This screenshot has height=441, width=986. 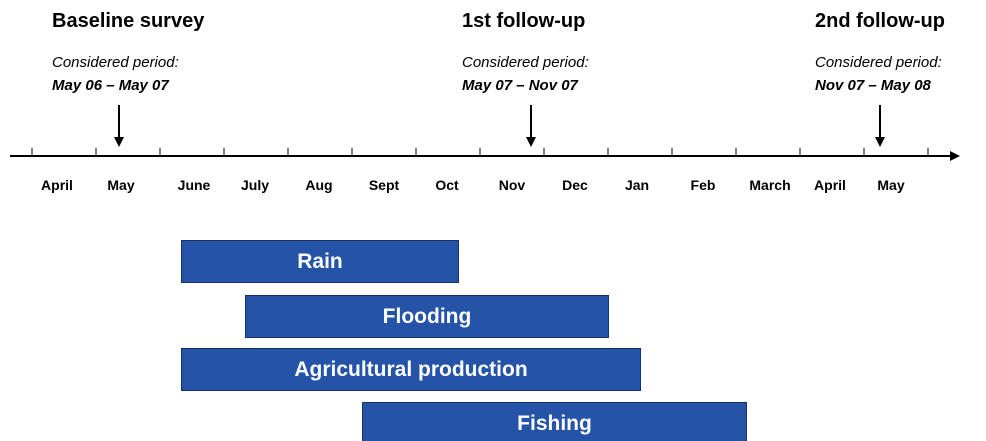 What do you see at coordinates (520, 85) in the screenshot?
I see `period-dates: May 07 – Nov 07` at bounding box center [520, 85].